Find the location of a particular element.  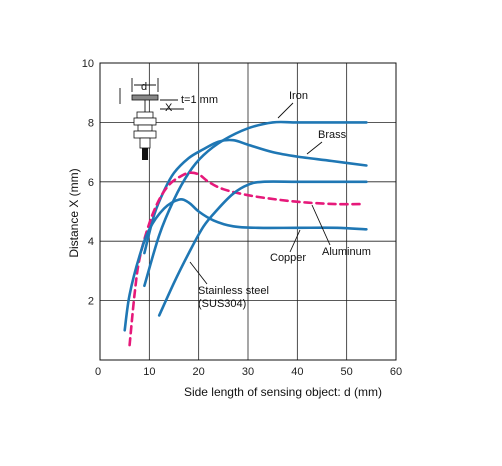

x-tick-label: 50 is located at coordinates (347, 372).